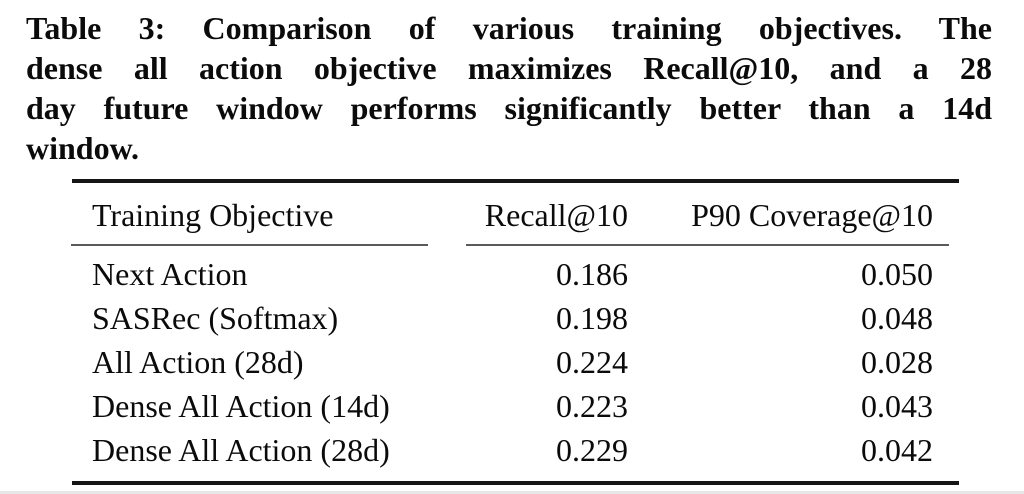 Image resolution: width=1024 pixels, height=494 pixels. What do you see at coordinates (812, 215) in the screenshot?
I see `column-header-p90-coverage-at-10: P90 Coverage@10` at bounding box center [812, 215].